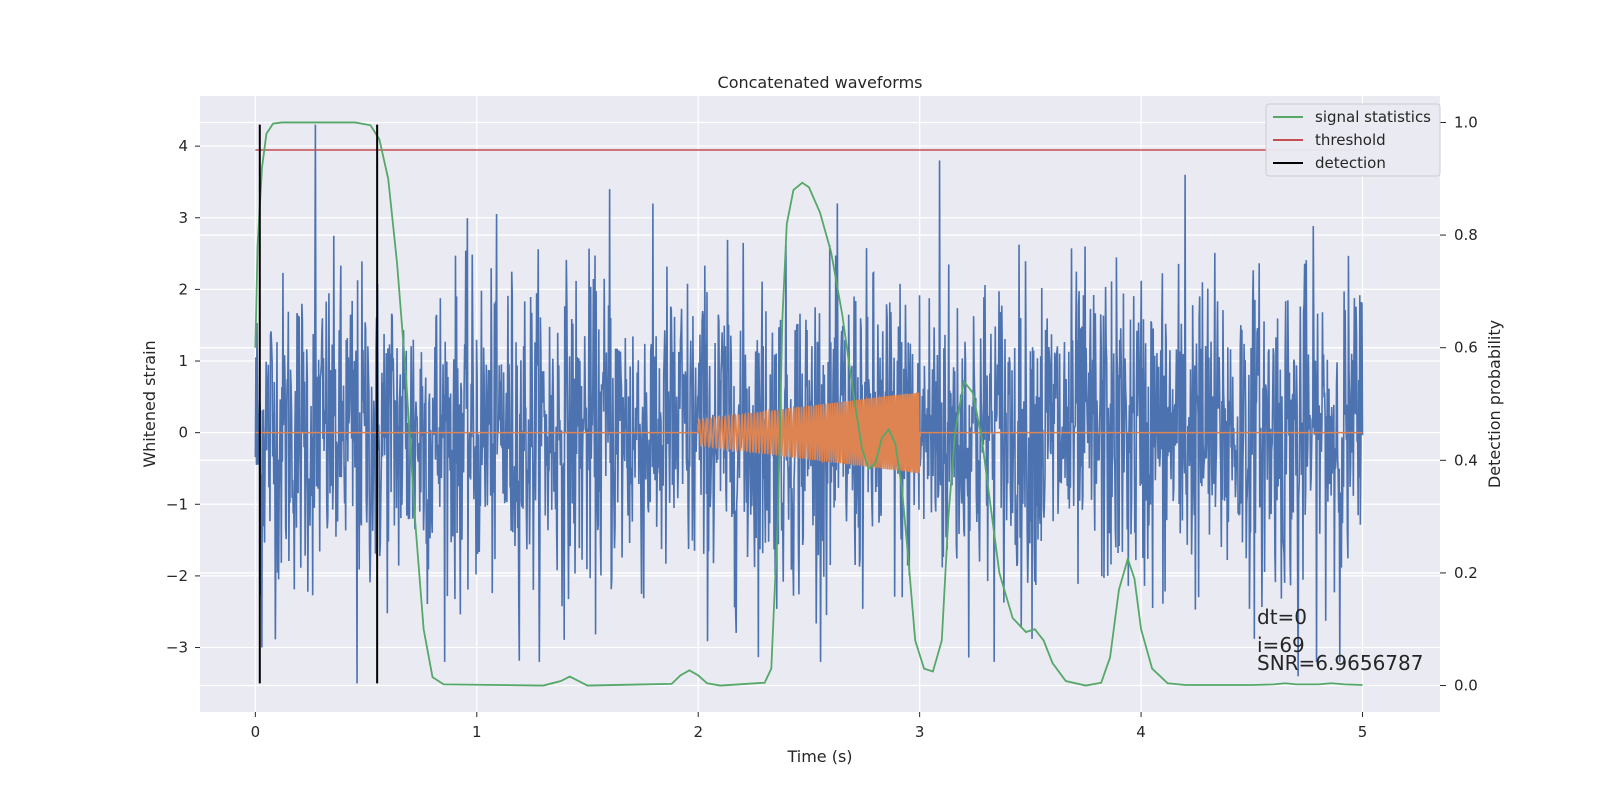 Image resolution: width=1600 pixels, height=800 pixels. I want to click on y-tick-label-1: −2, so click(177, 576).